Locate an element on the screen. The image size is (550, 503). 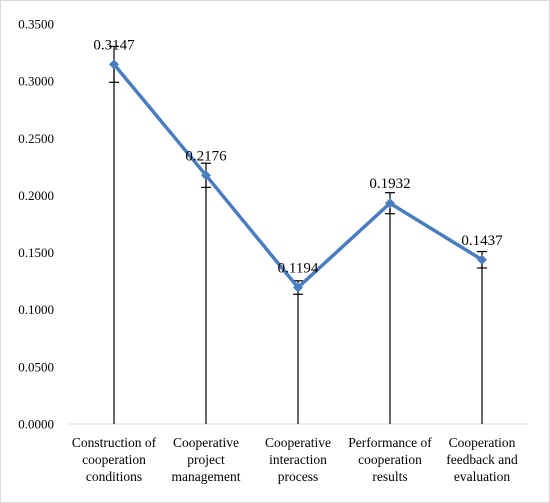
y-tick-label: 0.2000 is located at coordinates (36, 195).